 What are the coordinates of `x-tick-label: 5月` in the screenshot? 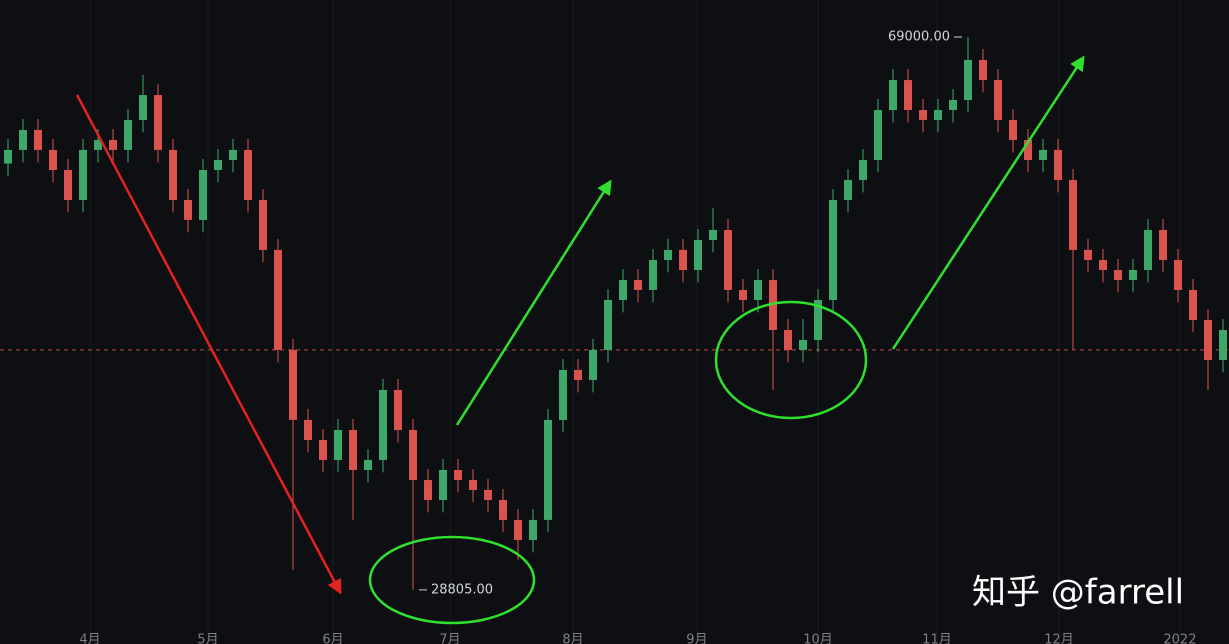 It's located at (207, 638).